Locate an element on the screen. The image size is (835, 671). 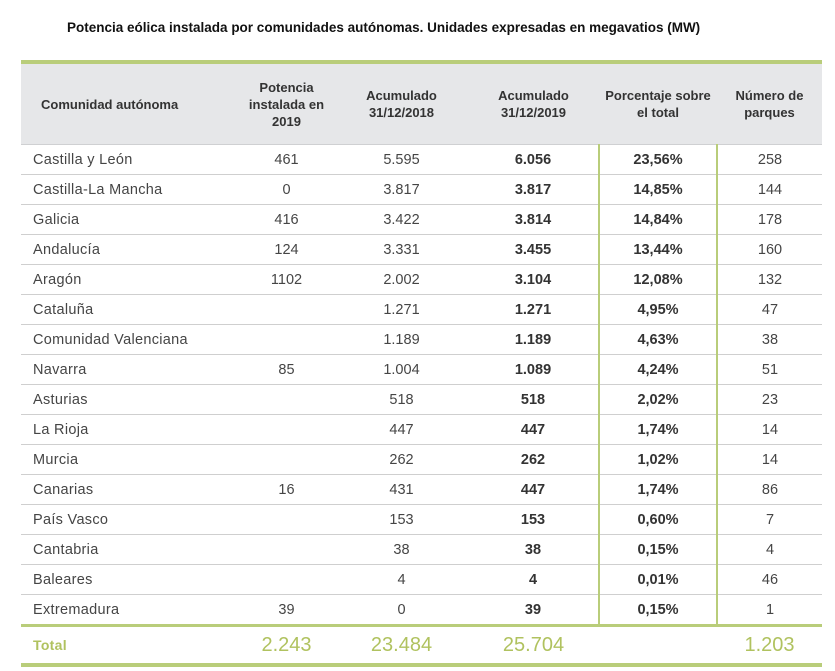
table-row: Cataluña 1.271 1.271 4,95% 47 is located at coordinates (421, 309).